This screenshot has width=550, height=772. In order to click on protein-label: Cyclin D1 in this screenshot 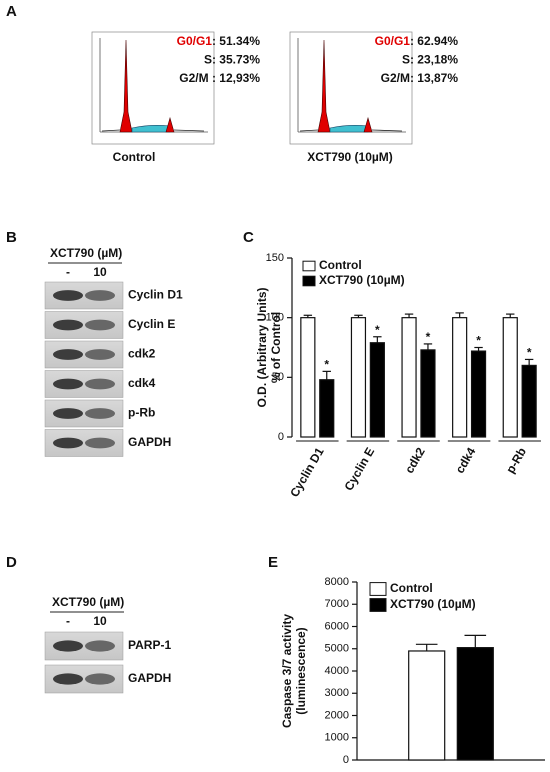, I will do `click(155, 295)`.